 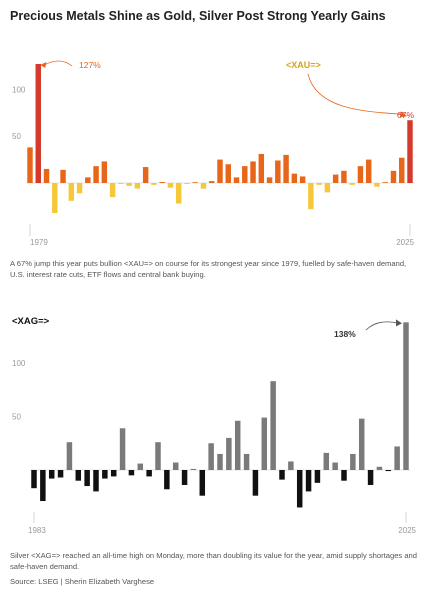 What do you see at coordinates (397, 458) in the screenshot?
I see `bar-2024` at bounding box center [397, 458].